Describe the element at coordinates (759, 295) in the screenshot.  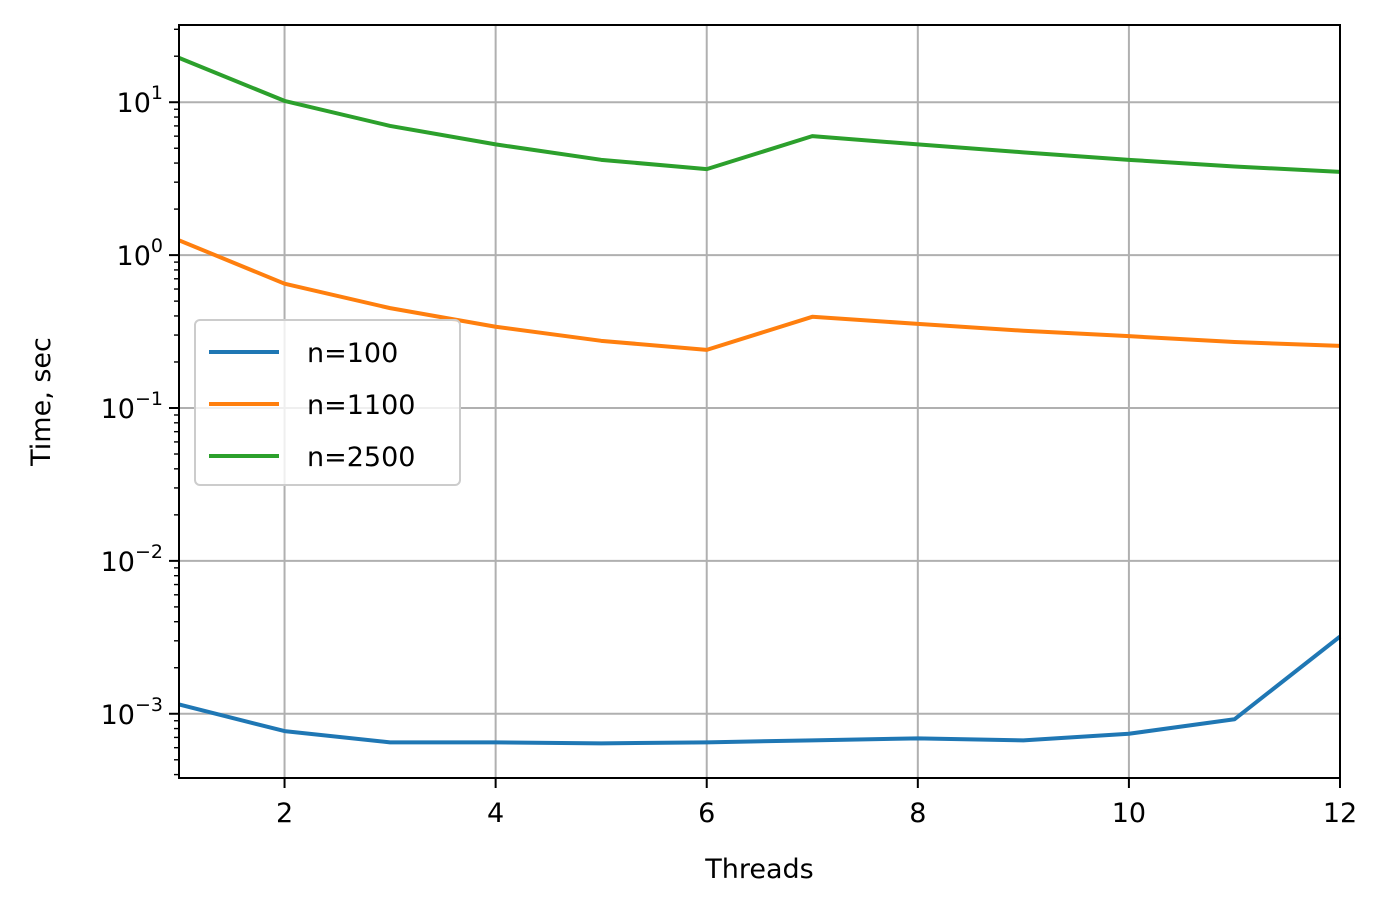
I see `series-line-n=1100` at that location.